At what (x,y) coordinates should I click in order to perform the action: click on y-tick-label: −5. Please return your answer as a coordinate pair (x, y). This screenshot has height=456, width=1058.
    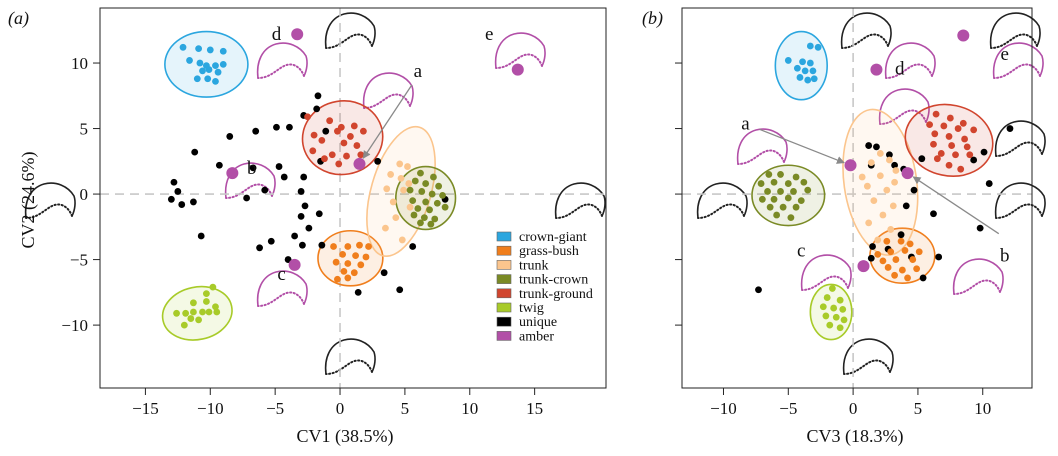
    Looking at the image, I should click on (79, 260).